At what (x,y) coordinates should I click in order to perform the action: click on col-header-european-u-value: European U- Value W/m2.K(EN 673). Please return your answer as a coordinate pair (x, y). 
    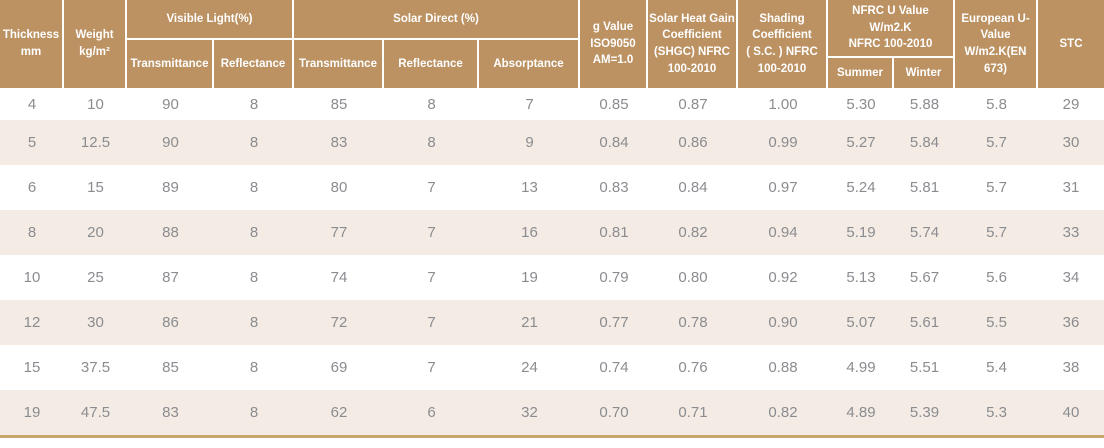
    Looking at the image, I should click on (996, 44).